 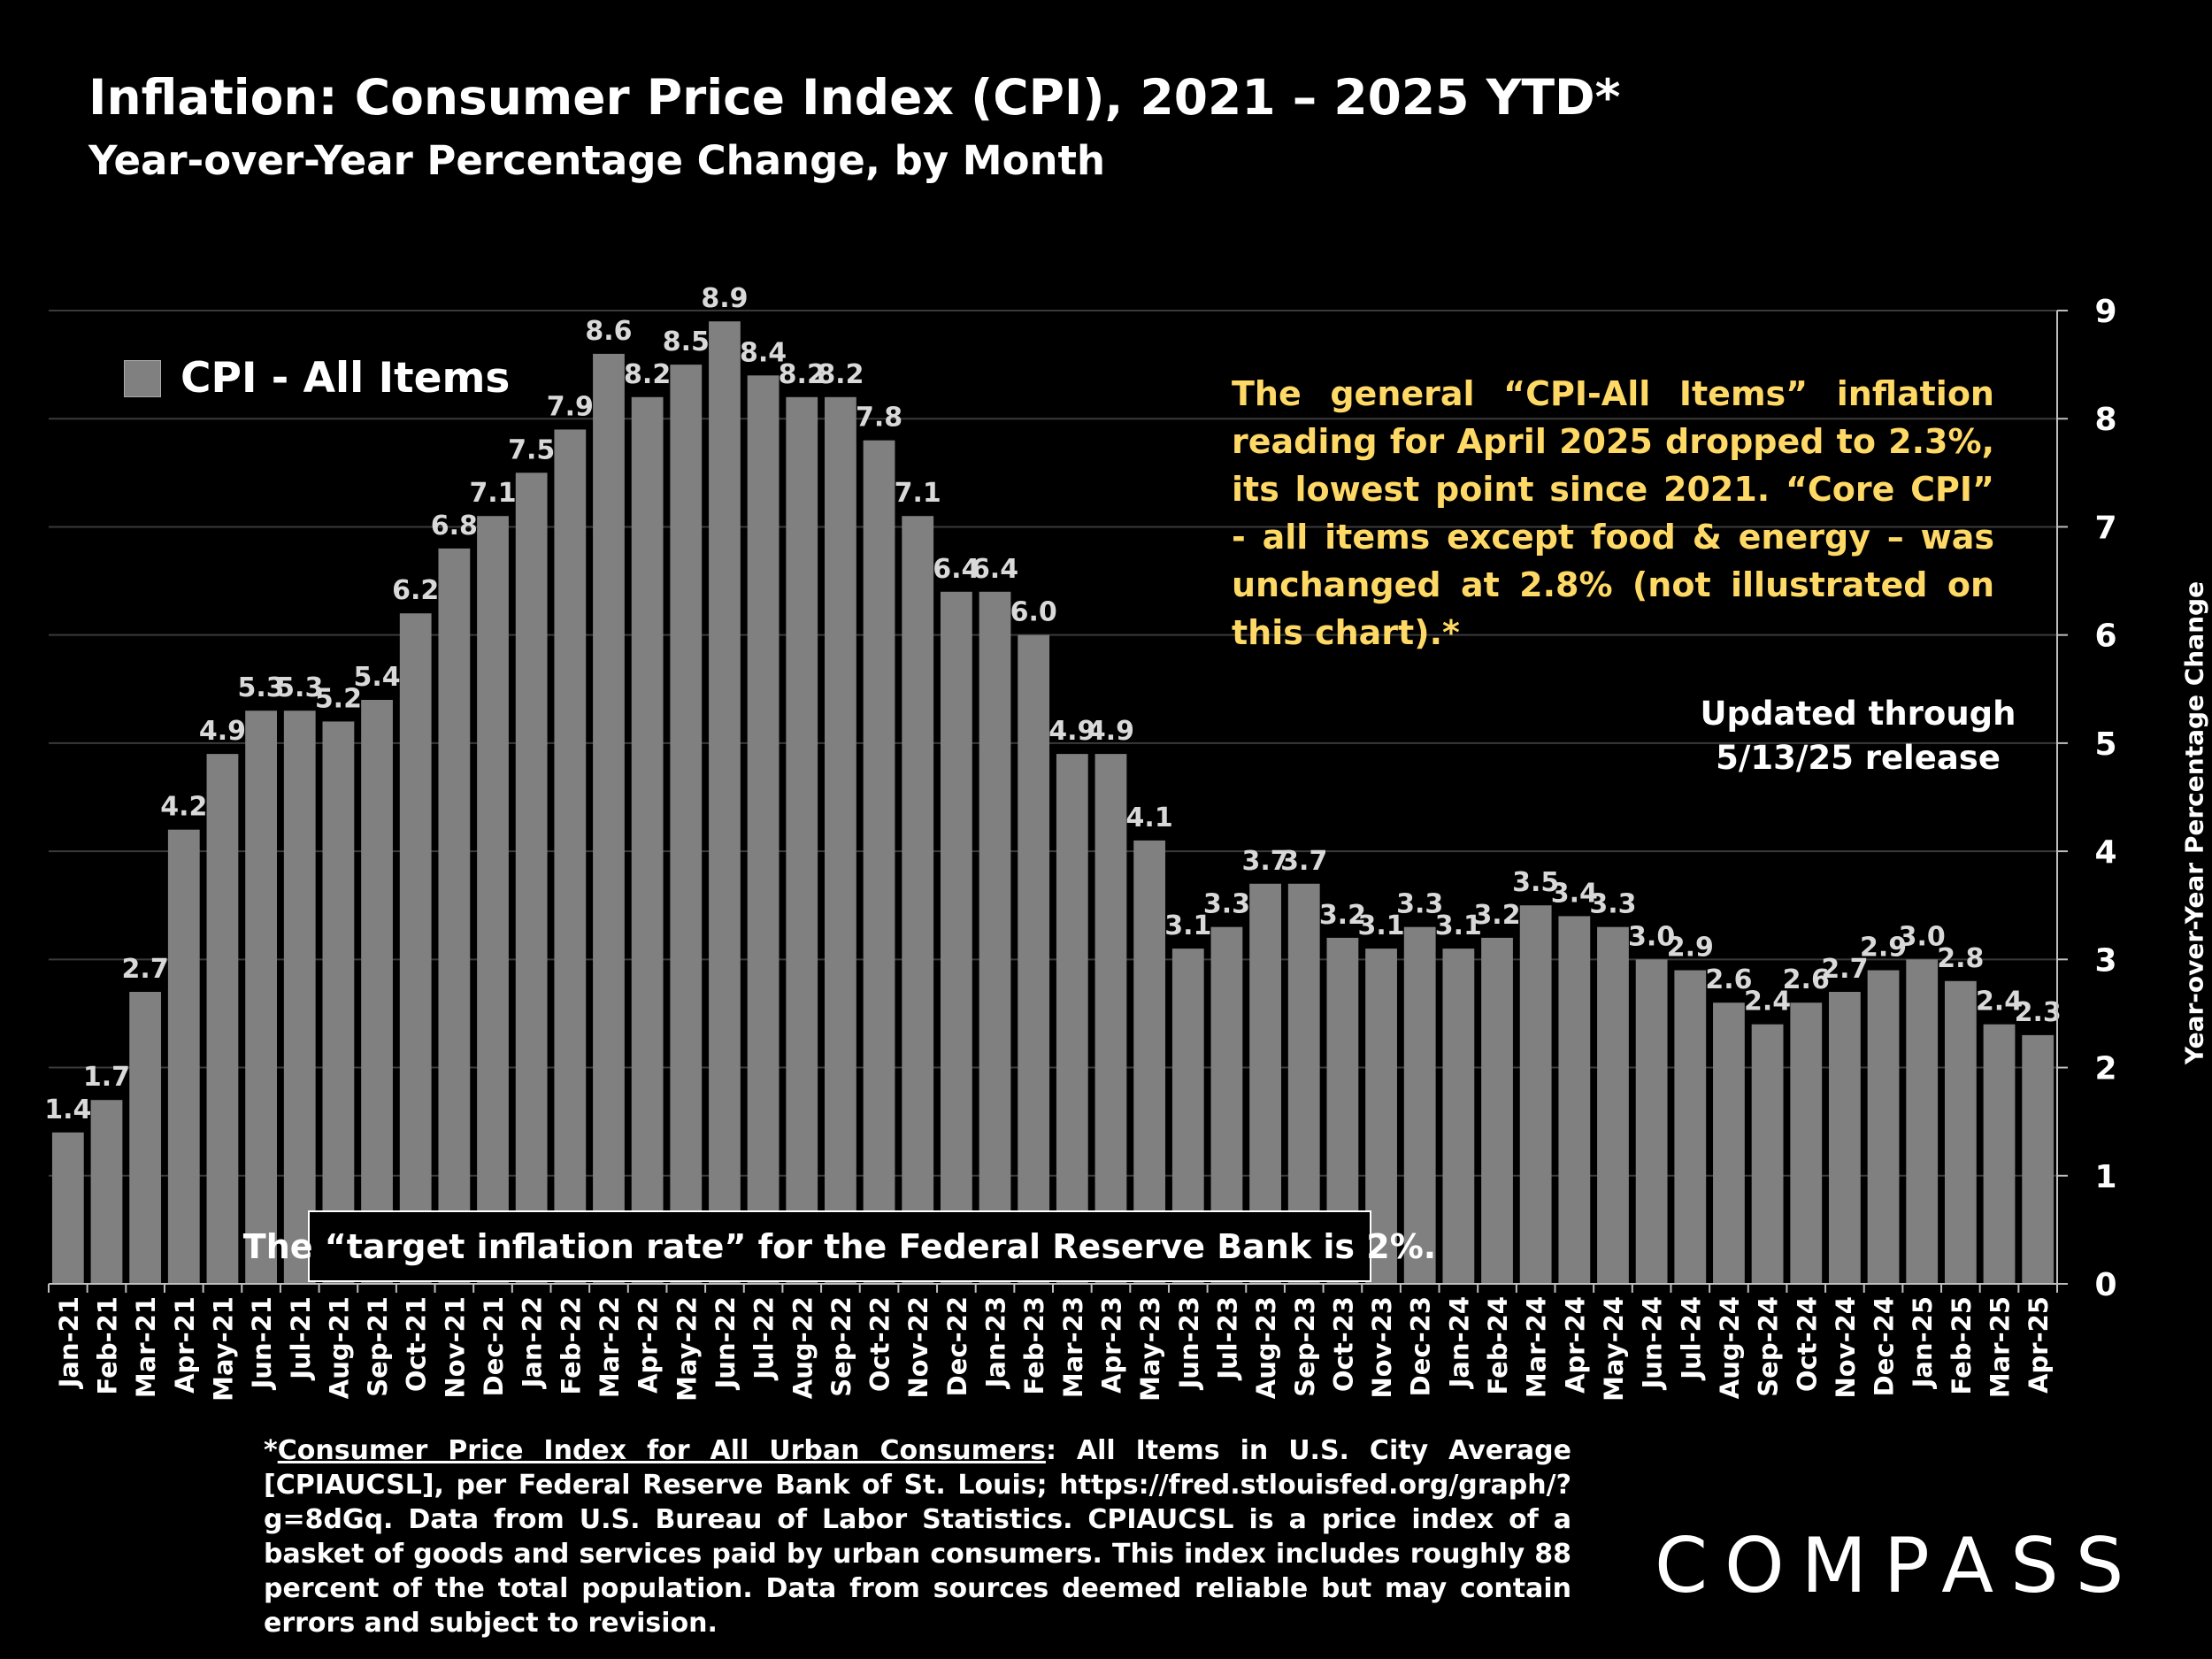 I want to click on x-tick-label: May-23, so click(x=1150, y=1349).